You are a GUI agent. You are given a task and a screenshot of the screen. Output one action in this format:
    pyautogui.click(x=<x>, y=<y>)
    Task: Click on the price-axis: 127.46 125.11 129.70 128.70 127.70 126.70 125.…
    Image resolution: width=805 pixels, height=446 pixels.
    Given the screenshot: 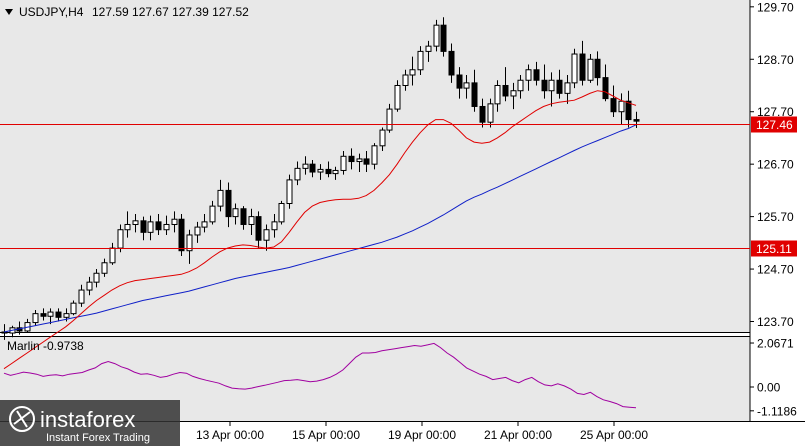 What is the action you would take?
    pyautogui.click(x=773, y=164)
    